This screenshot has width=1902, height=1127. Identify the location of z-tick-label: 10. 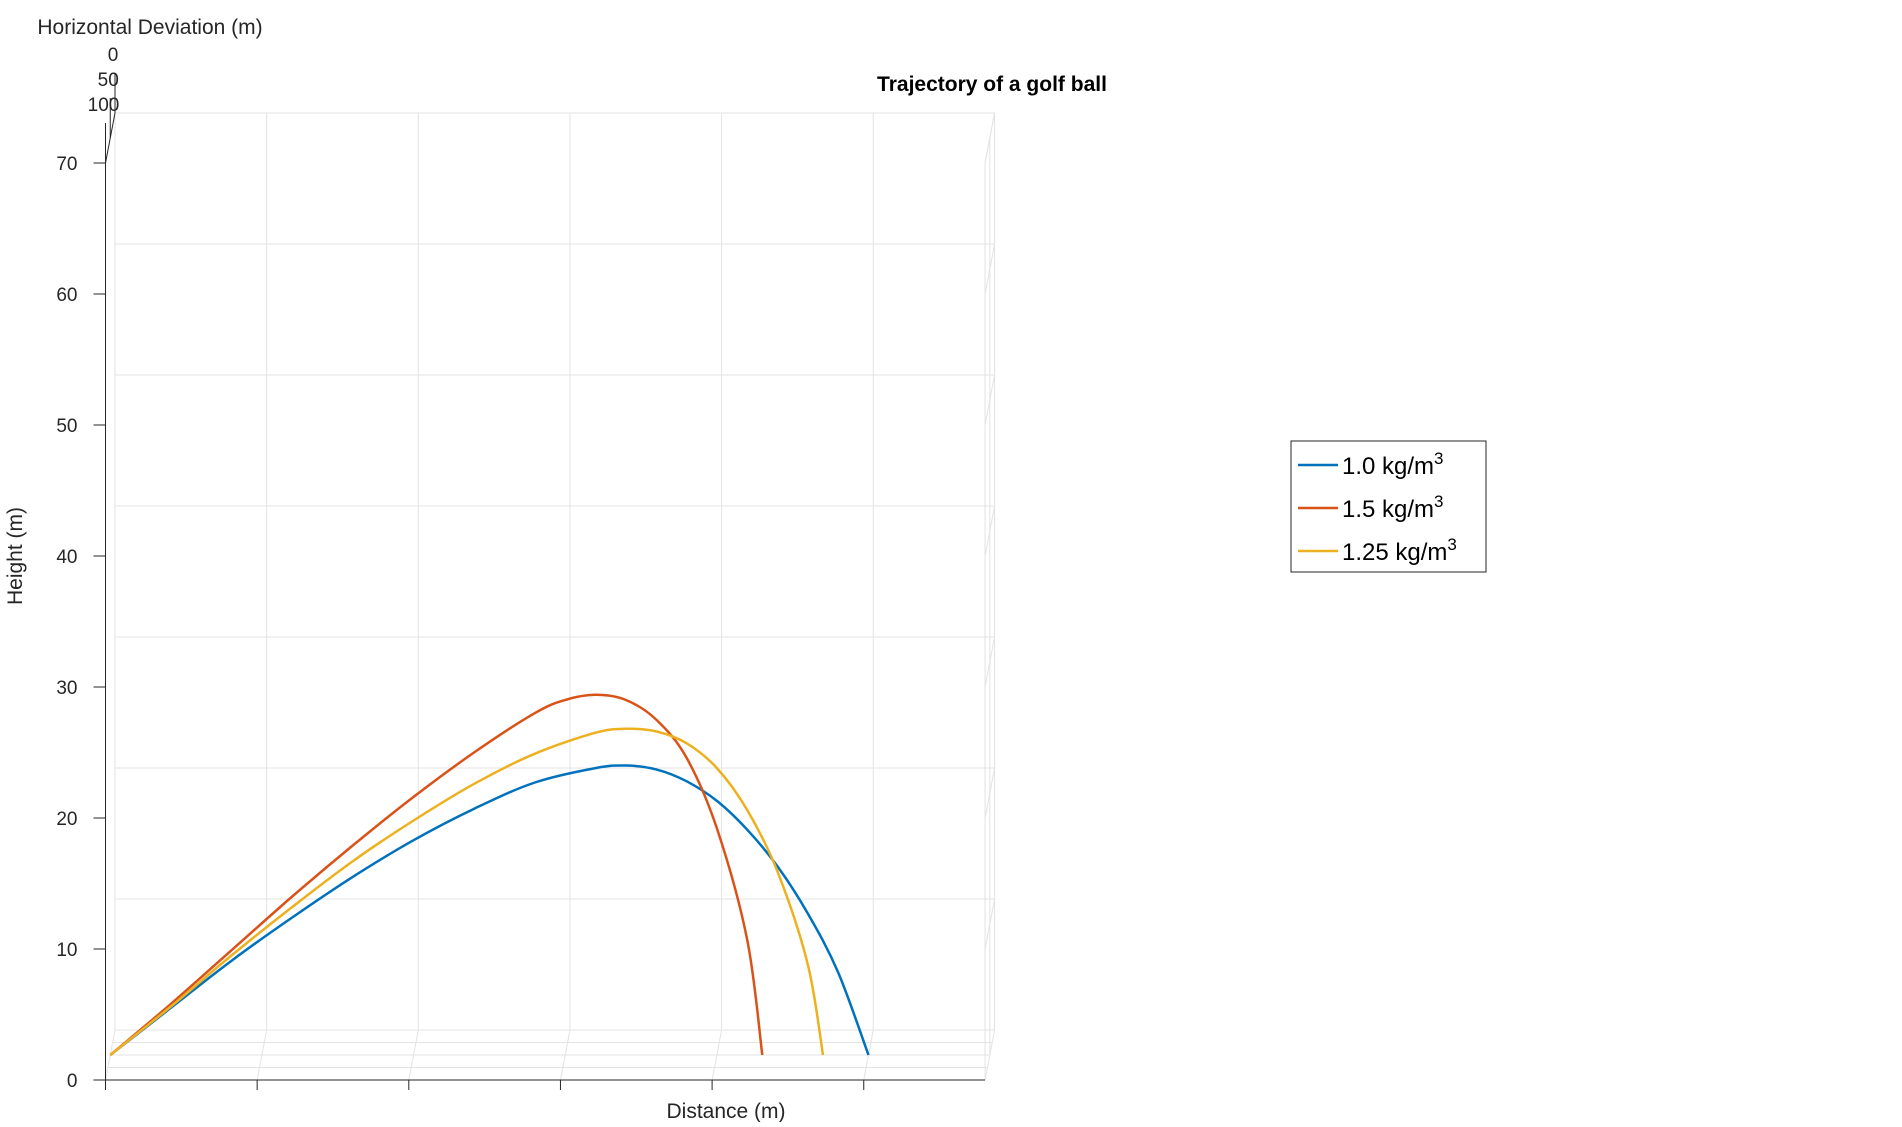
(66, 950).